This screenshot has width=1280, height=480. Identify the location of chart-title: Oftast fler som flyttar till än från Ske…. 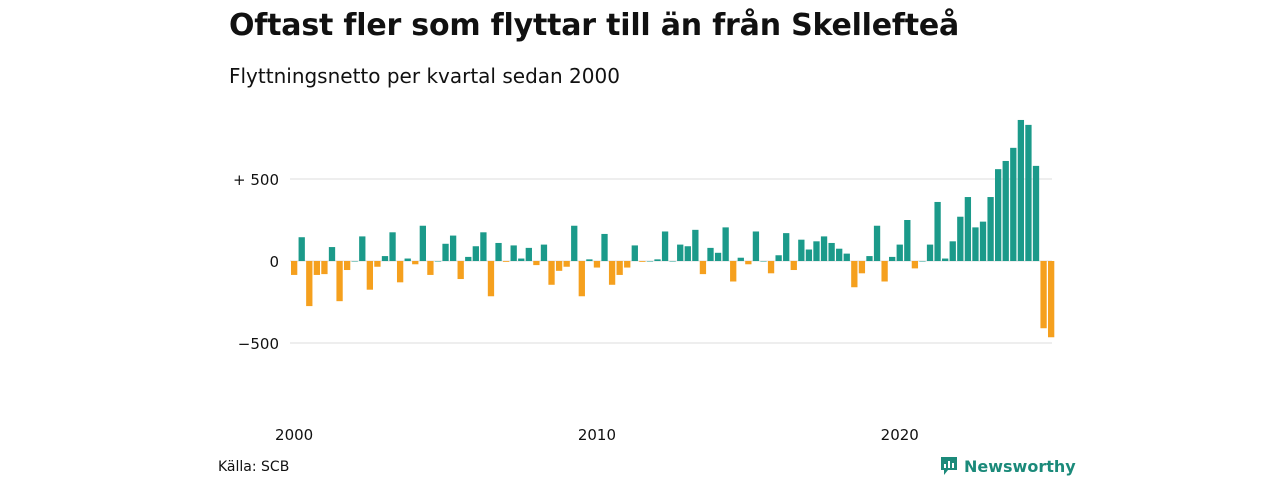
(594, 25).